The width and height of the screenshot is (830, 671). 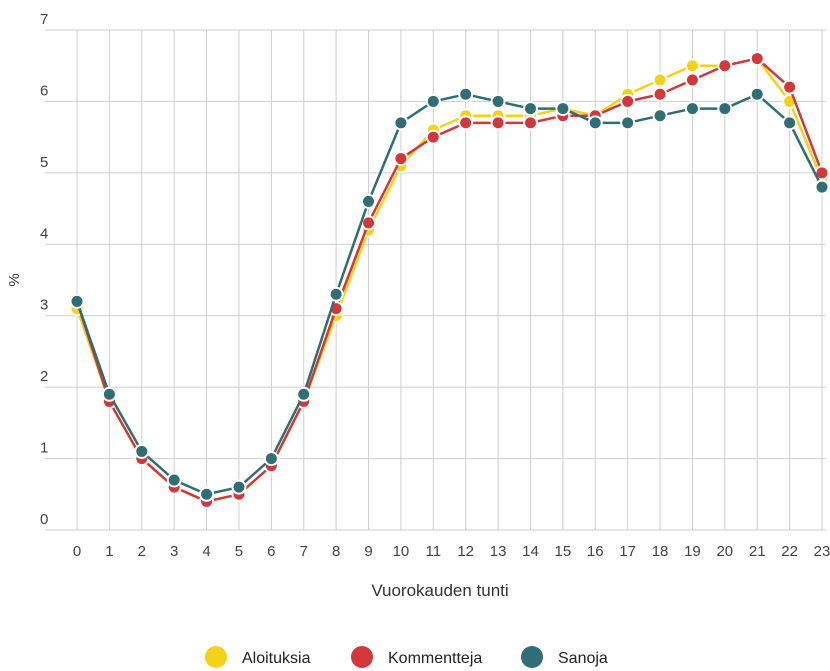 I want to click on y-tick-label: 5, so click(x=44, y=162).